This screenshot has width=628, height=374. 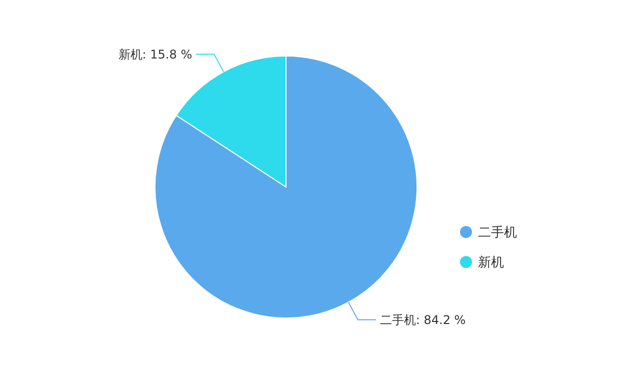 I want to click on legend-label: 新机, so click(x=491, y=263).